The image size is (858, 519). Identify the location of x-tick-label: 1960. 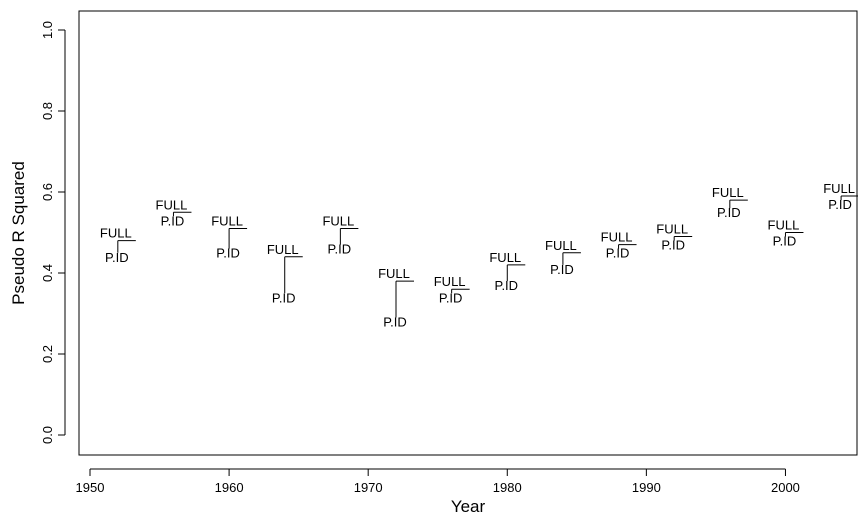
(229, 487).